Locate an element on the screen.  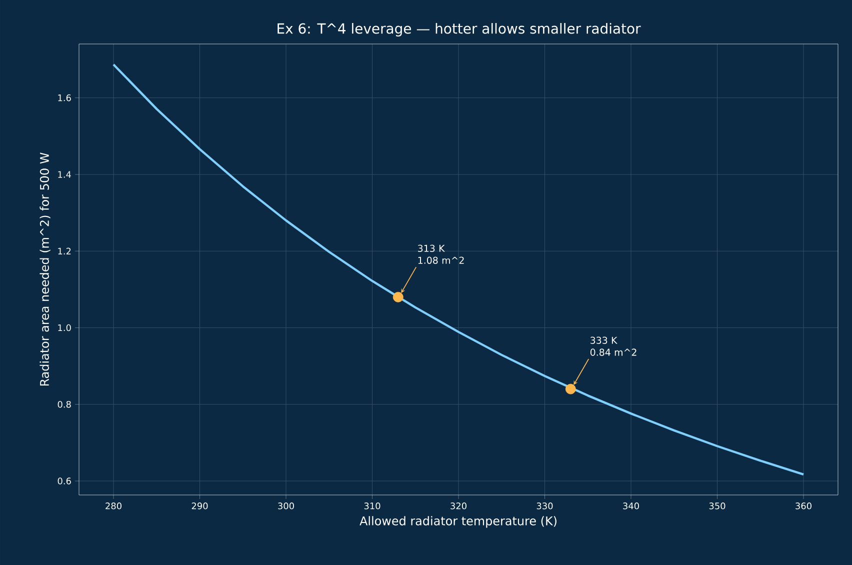
x-tick-label: 300 is located at coordinates (286, 506).